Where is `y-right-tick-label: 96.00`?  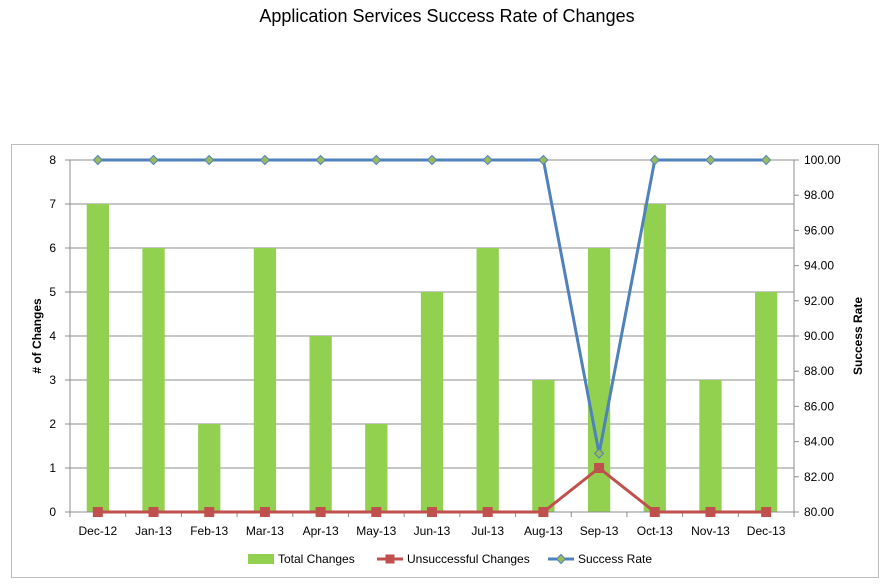 y-right-tick-label: 96.00 is located at coordinates (819, 230).